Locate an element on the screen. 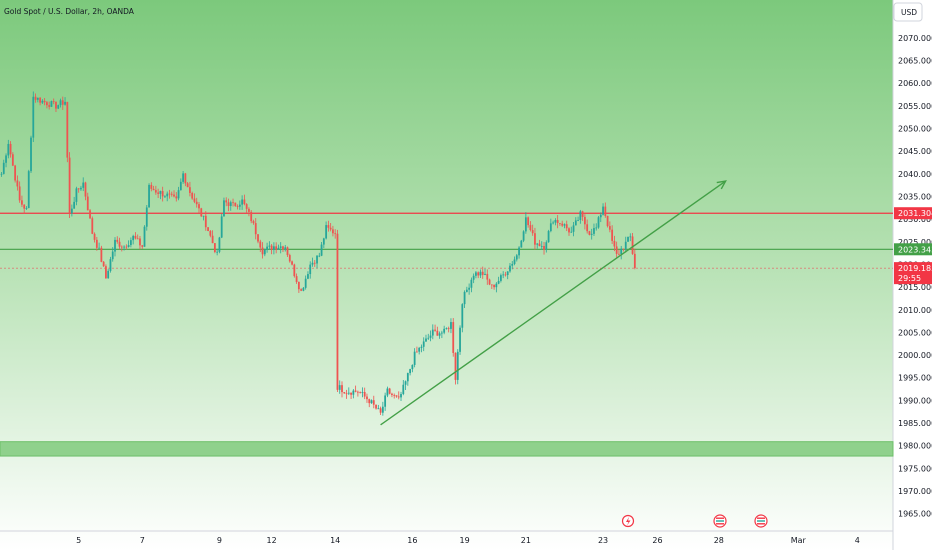 This screenshot has height=550, width=932. price-tick-label: 2055.000 is located at coordinates (915, 106).